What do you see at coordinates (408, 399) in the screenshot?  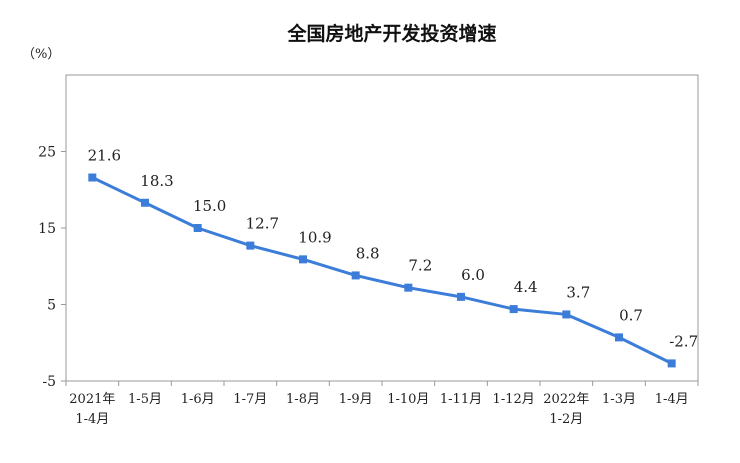 I see `x-category-label: 1-10月` at bounding box center [408, 399].